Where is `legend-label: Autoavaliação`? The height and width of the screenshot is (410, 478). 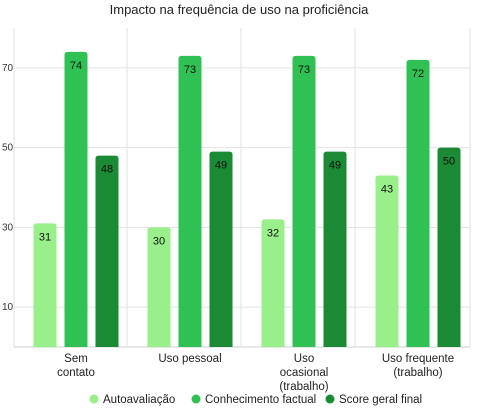
legend-label: Autoavaliação is located at coordinates (139, 400).